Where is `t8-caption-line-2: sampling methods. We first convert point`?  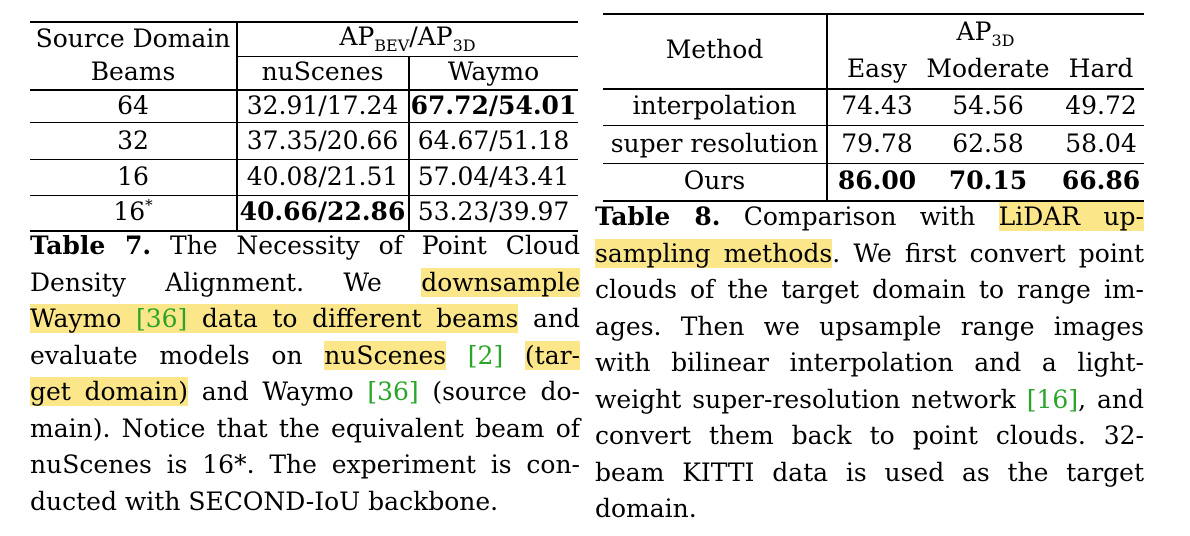 t8-caption-line-2: sampling methods. We first convert point is located at coordinates (869, 253).